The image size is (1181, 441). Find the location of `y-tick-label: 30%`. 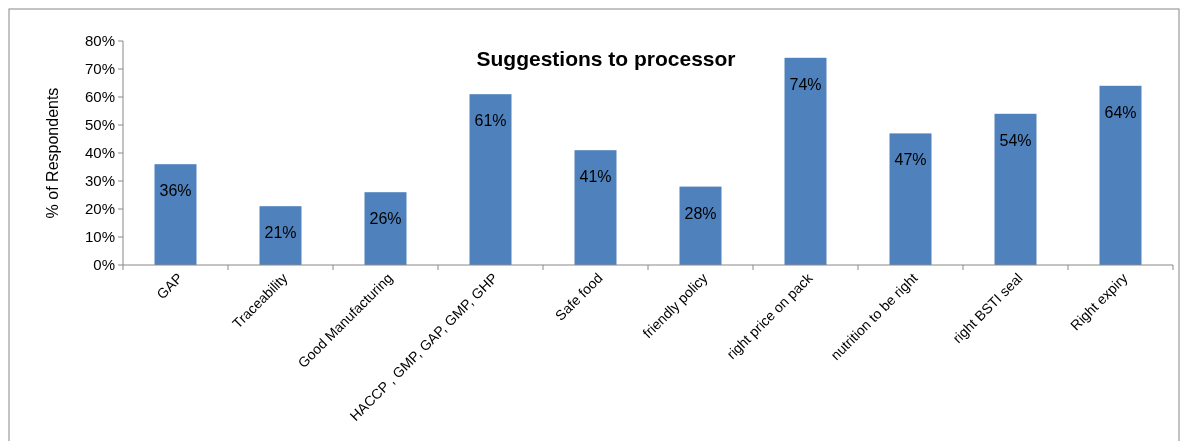

y-tick-label: 30% is located at coordinates (99, 181).